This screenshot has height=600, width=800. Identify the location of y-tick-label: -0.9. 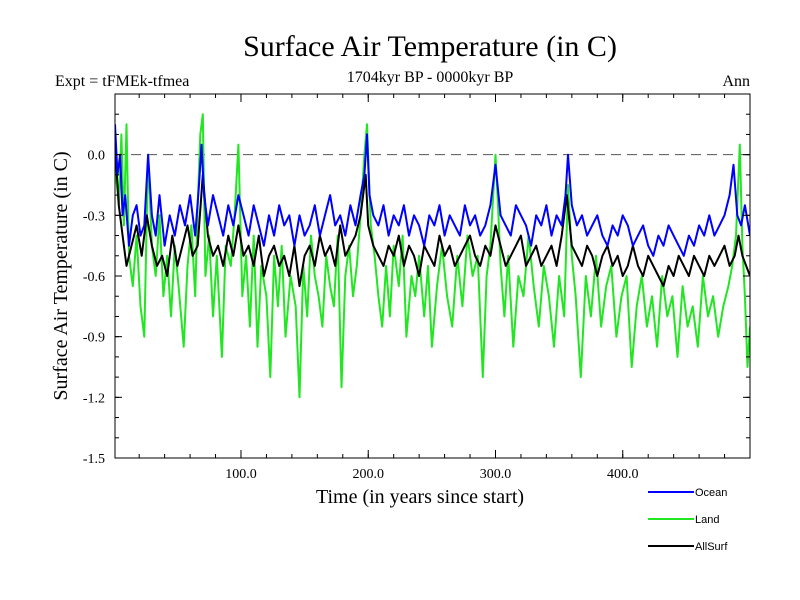
(94, 338).